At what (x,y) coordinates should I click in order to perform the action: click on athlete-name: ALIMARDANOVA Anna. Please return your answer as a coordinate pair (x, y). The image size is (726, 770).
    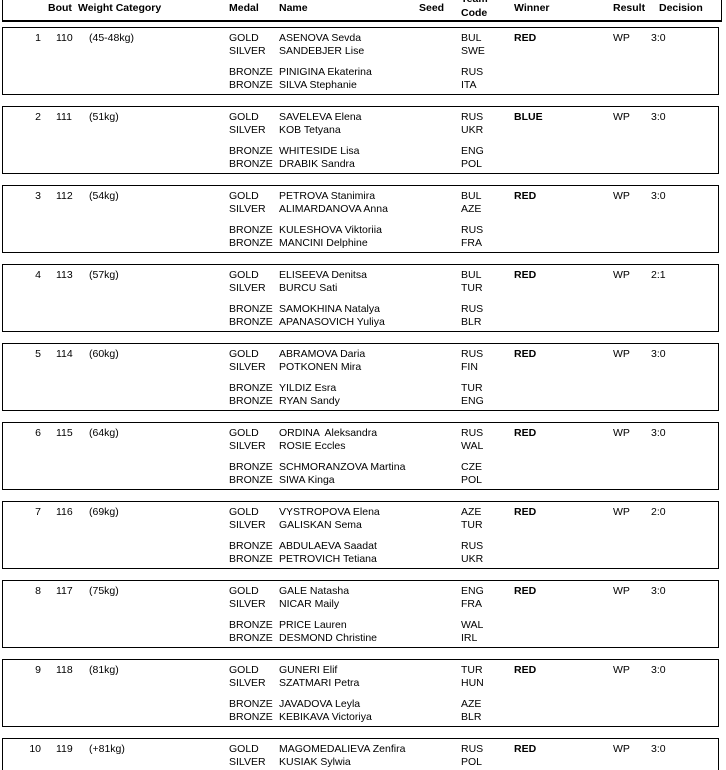
    Looking at the image, I should click on (333, 209).